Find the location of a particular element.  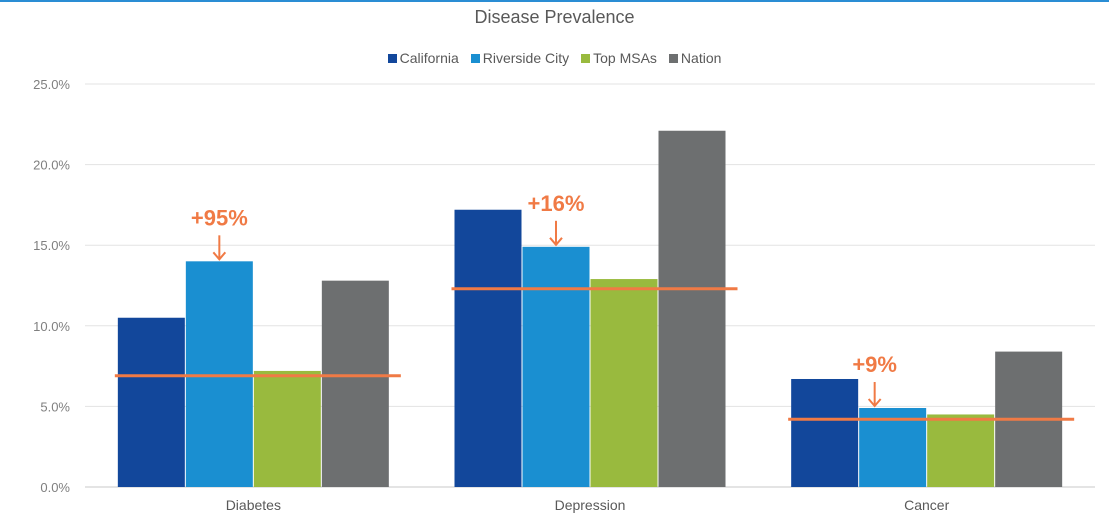

legend-label: California is located at coordinates (429, 58).